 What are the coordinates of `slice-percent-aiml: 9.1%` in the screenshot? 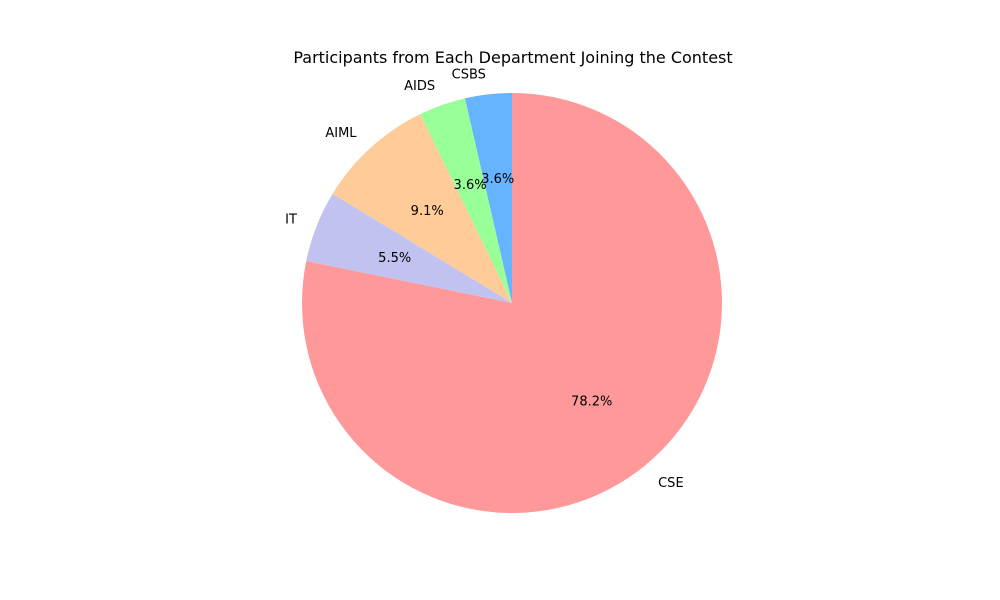 It's located at (427, 211).